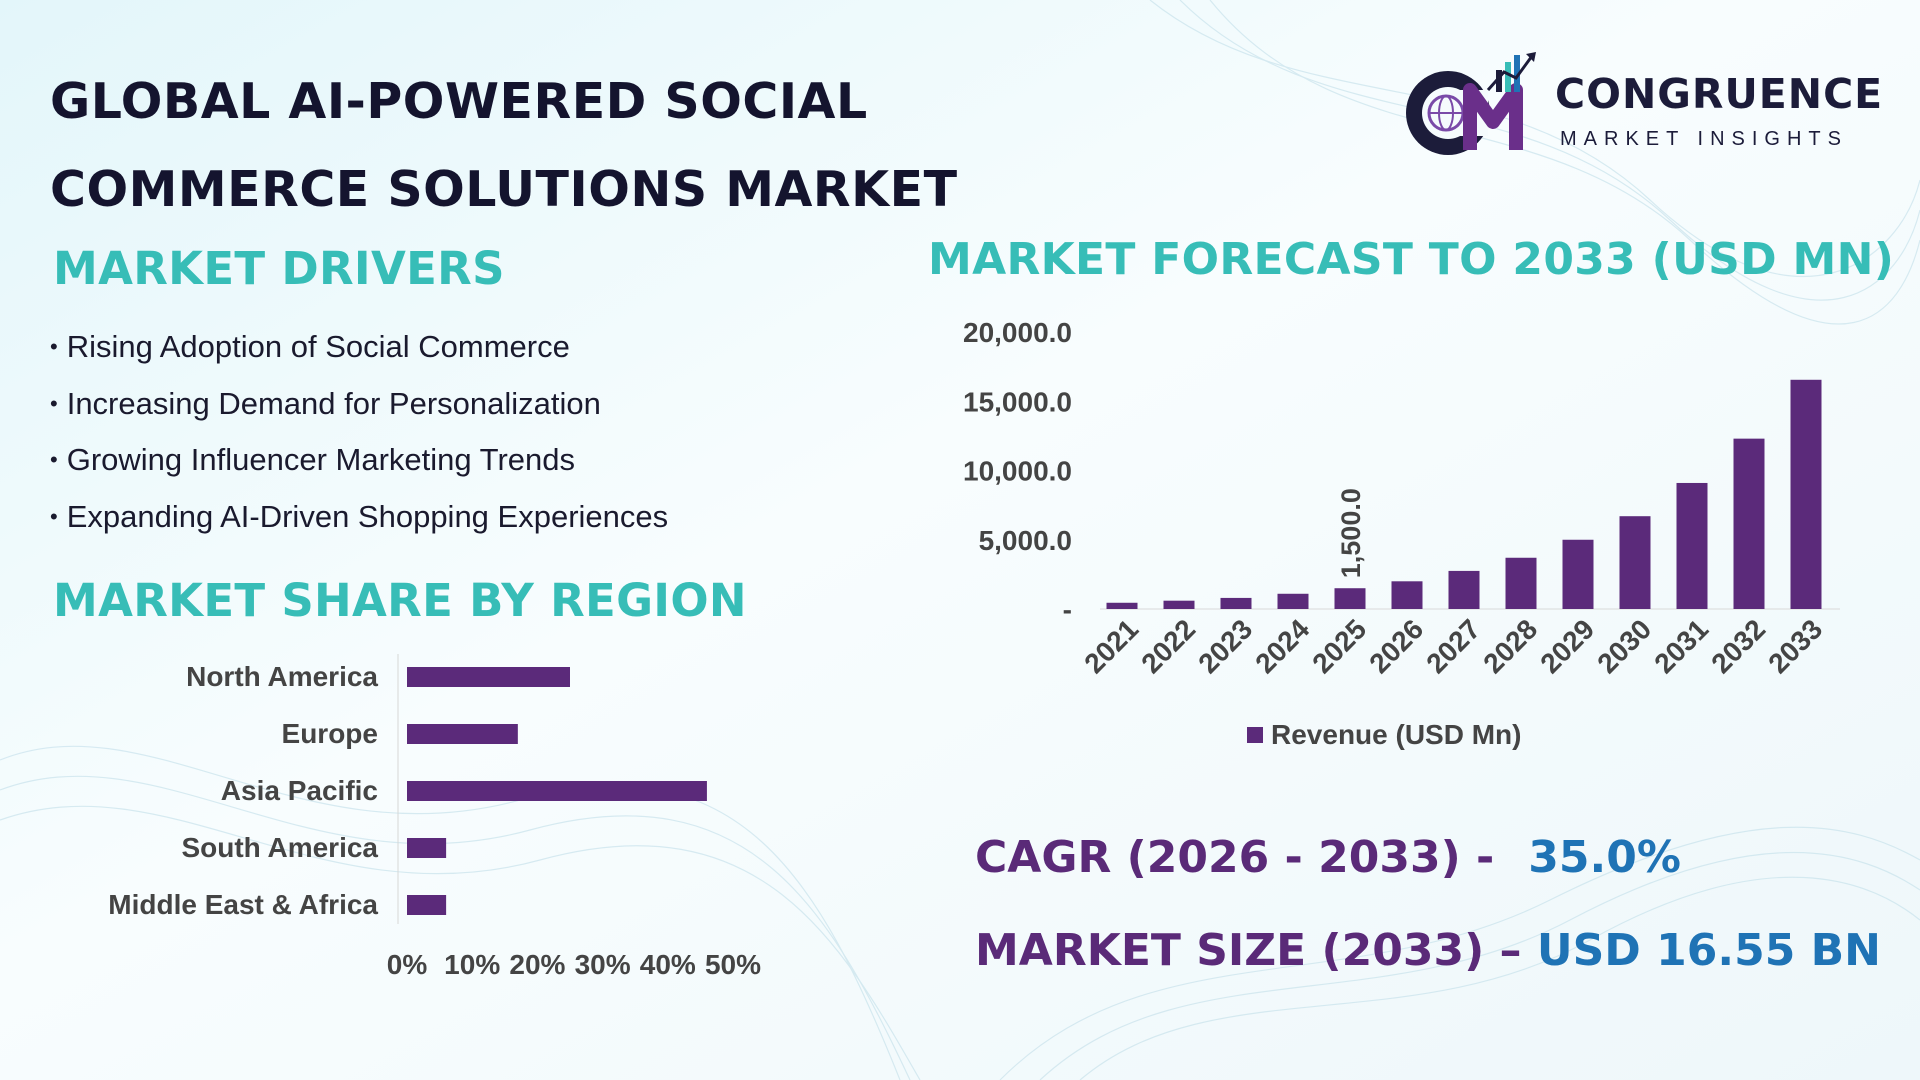  I want to click on market-size-label: MARKET SIZE (2033) –, so click(1248, 950).